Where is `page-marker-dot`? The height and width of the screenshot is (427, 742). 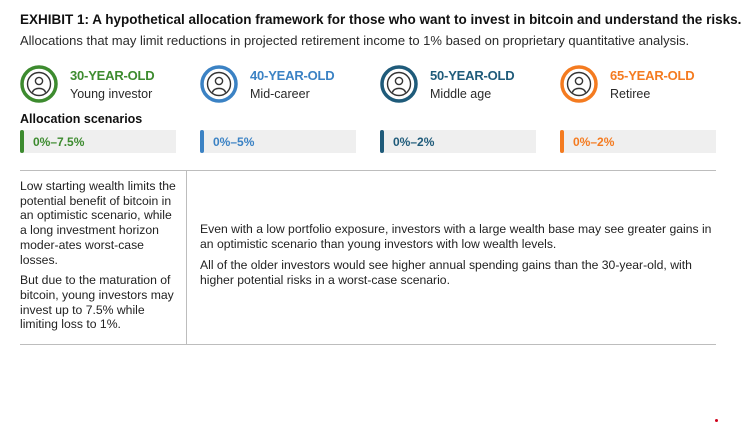 page-marker-dot is located at coordinates (716, 420).